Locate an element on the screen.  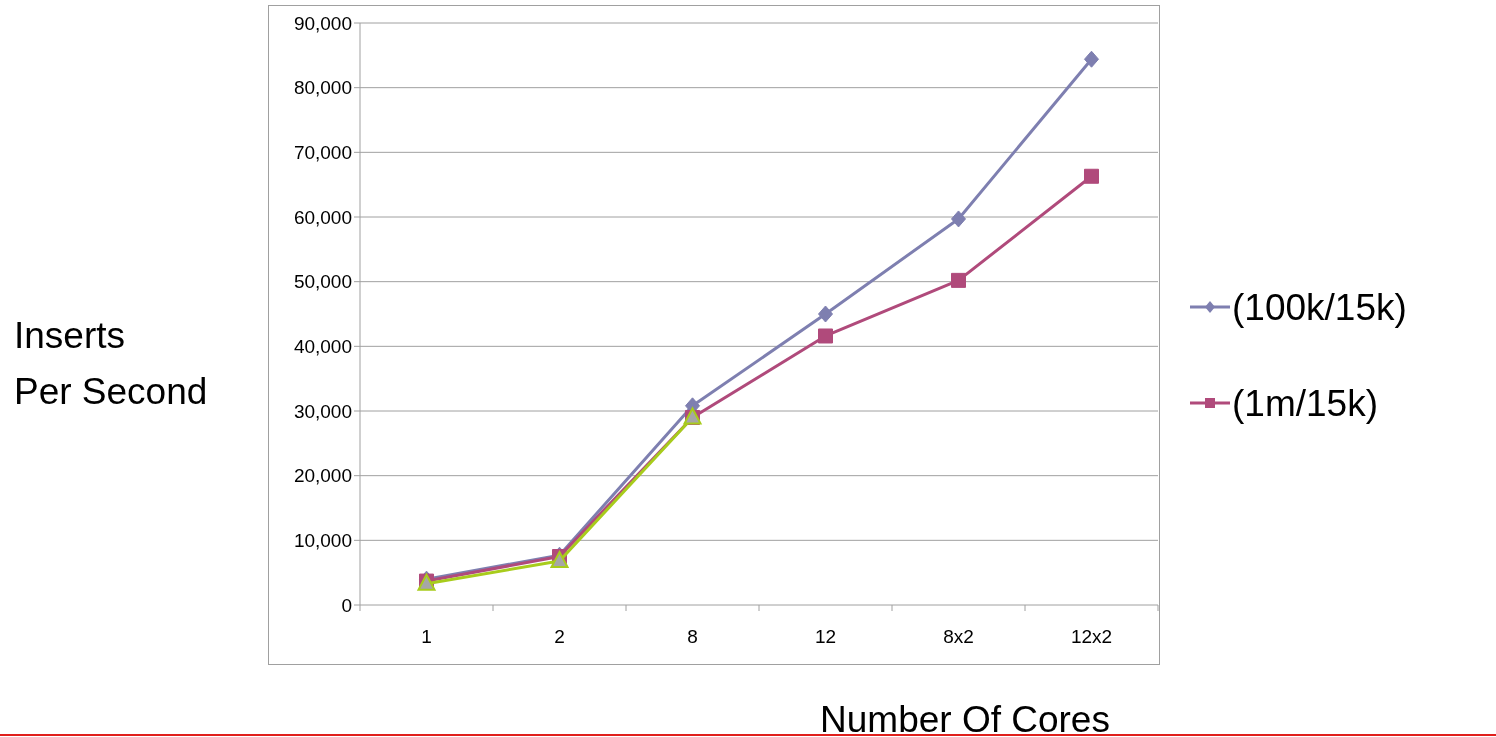
y-tick-label: 30,000 is located at coordinates (322, 411).